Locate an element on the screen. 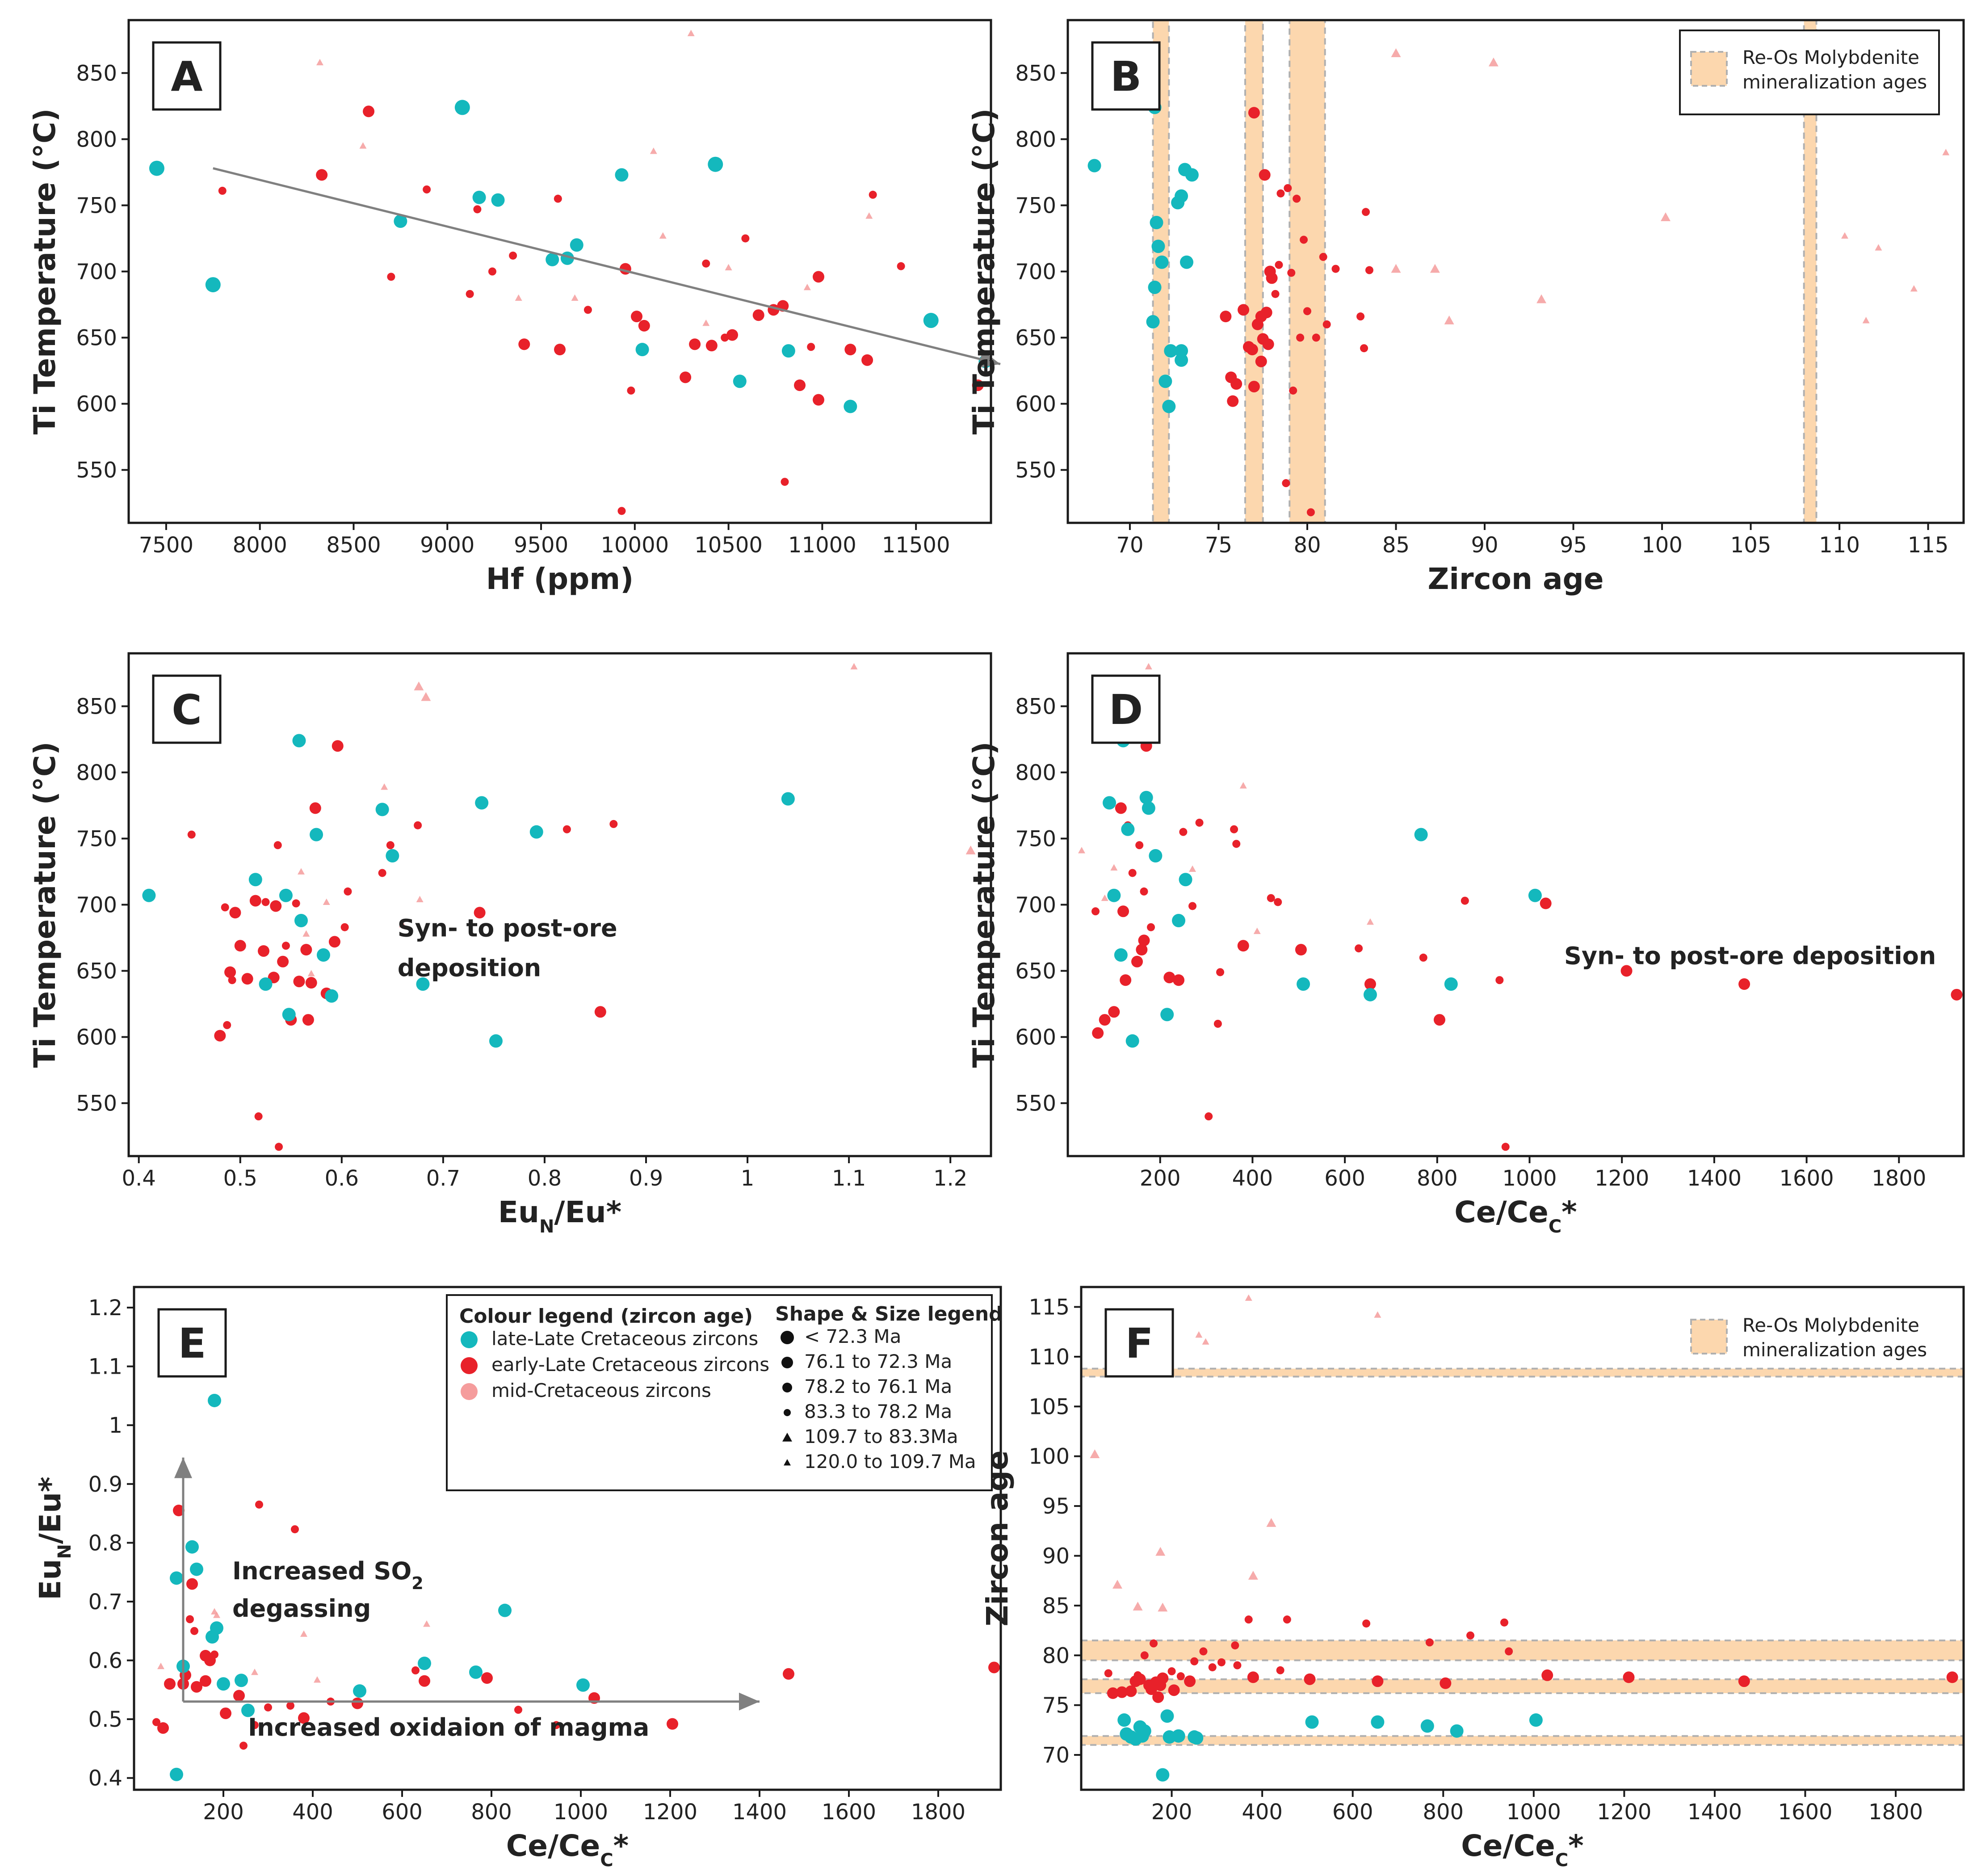 This screenshot has height=1876, width=1977. x-tick-label: 90 is located at coordinates (1484, 546).